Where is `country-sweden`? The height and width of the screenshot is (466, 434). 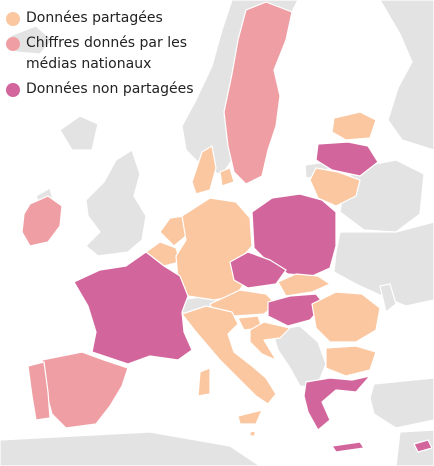
country-sweden is located at coordinates (258, 93).